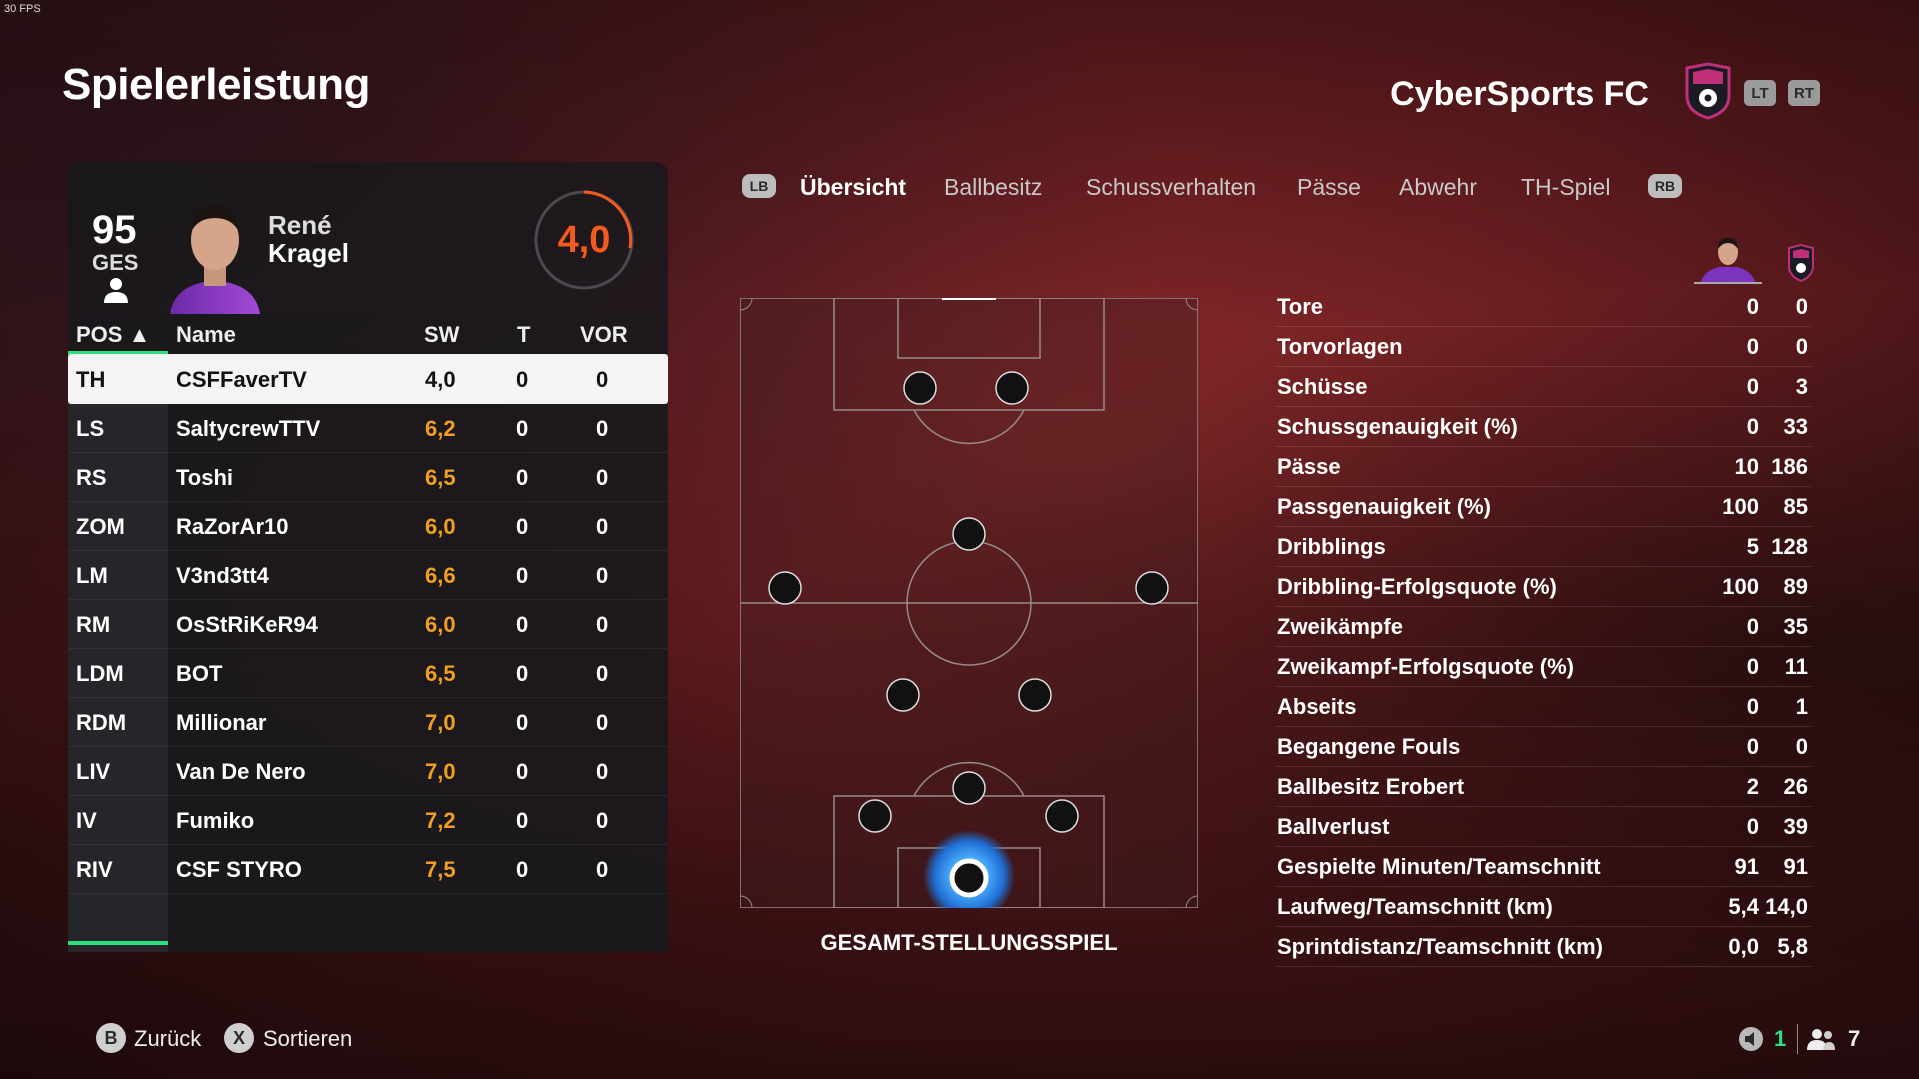 The width and height of the screenshot is (1919, 1079). What do you see at coordinates (368, 624) in the screenshot?
I see `table-row: RM OsStRiKeR94 6,0 0 0` at bounding box center [368, 624].